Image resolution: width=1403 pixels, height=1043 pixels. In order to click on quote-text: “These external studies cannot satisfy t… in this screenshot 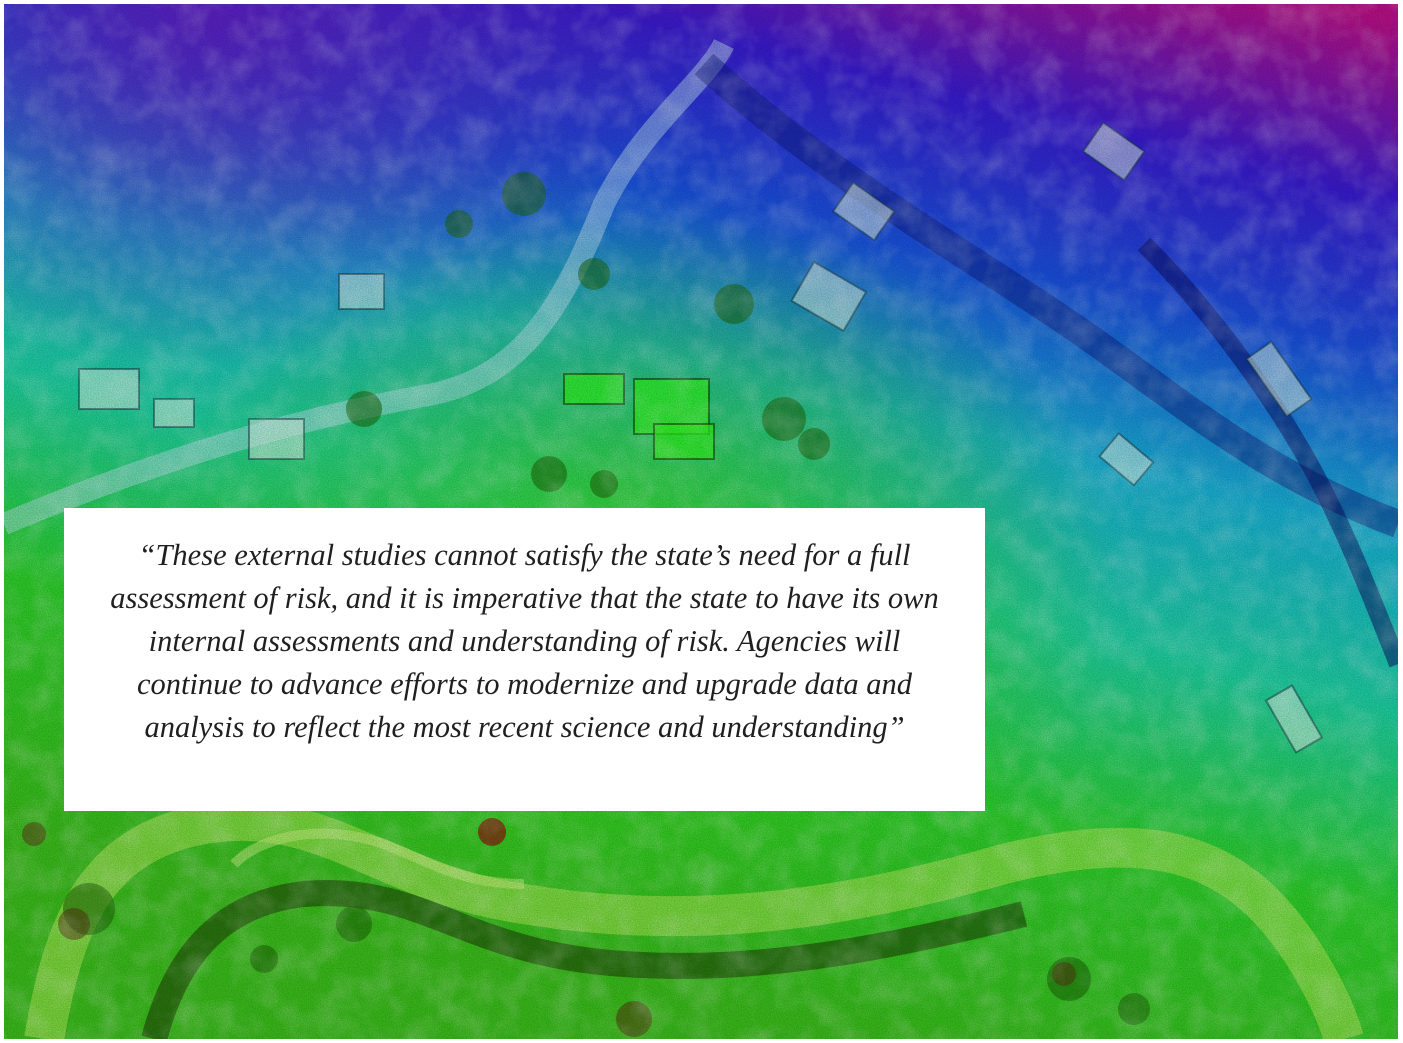, I will do `click(524, 641)`.